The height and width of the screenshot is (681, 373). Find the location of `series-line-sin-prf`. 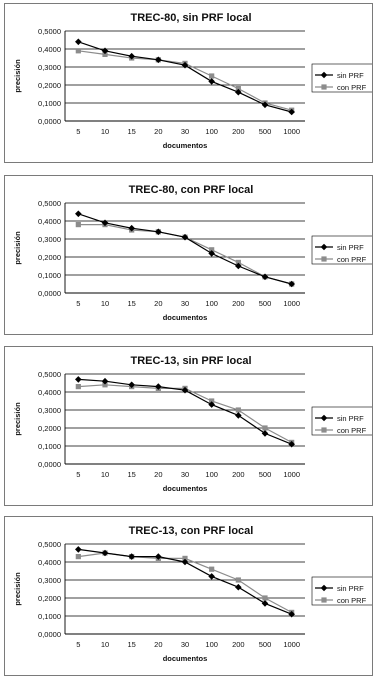

series-line-sin-prf is located at coordinates (185, 77).